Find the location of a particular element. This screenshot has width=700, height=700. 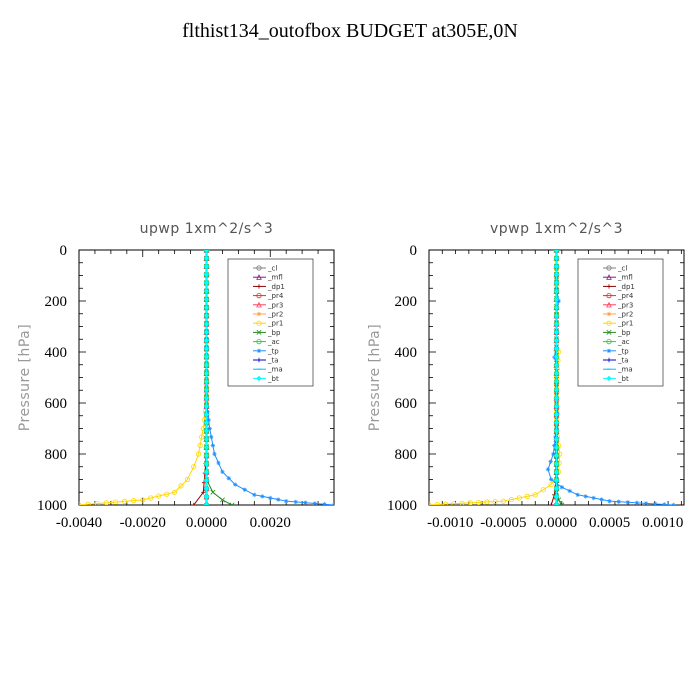

legend-label-ta: _ta is located at coordinates (623, 361).